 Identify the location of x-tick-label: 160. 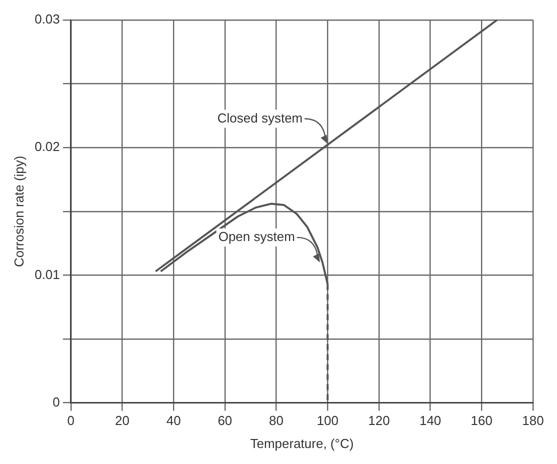
(481, 420).